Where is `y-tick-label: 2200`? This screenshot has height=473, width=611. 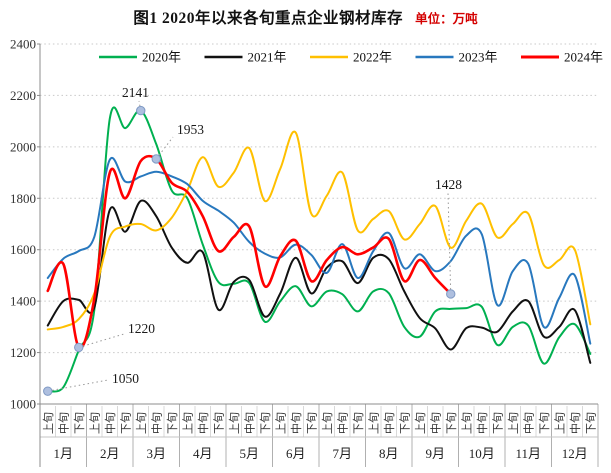 y-tick-label: 2200 is located at coordinates (23, 95).